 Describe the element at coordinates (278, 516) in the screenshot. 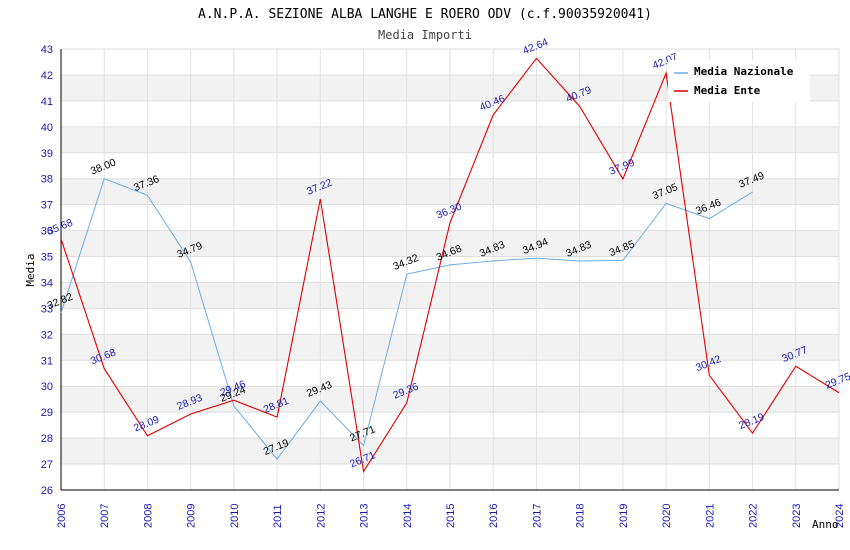

I see `x-tick-label: 2011` at that location.